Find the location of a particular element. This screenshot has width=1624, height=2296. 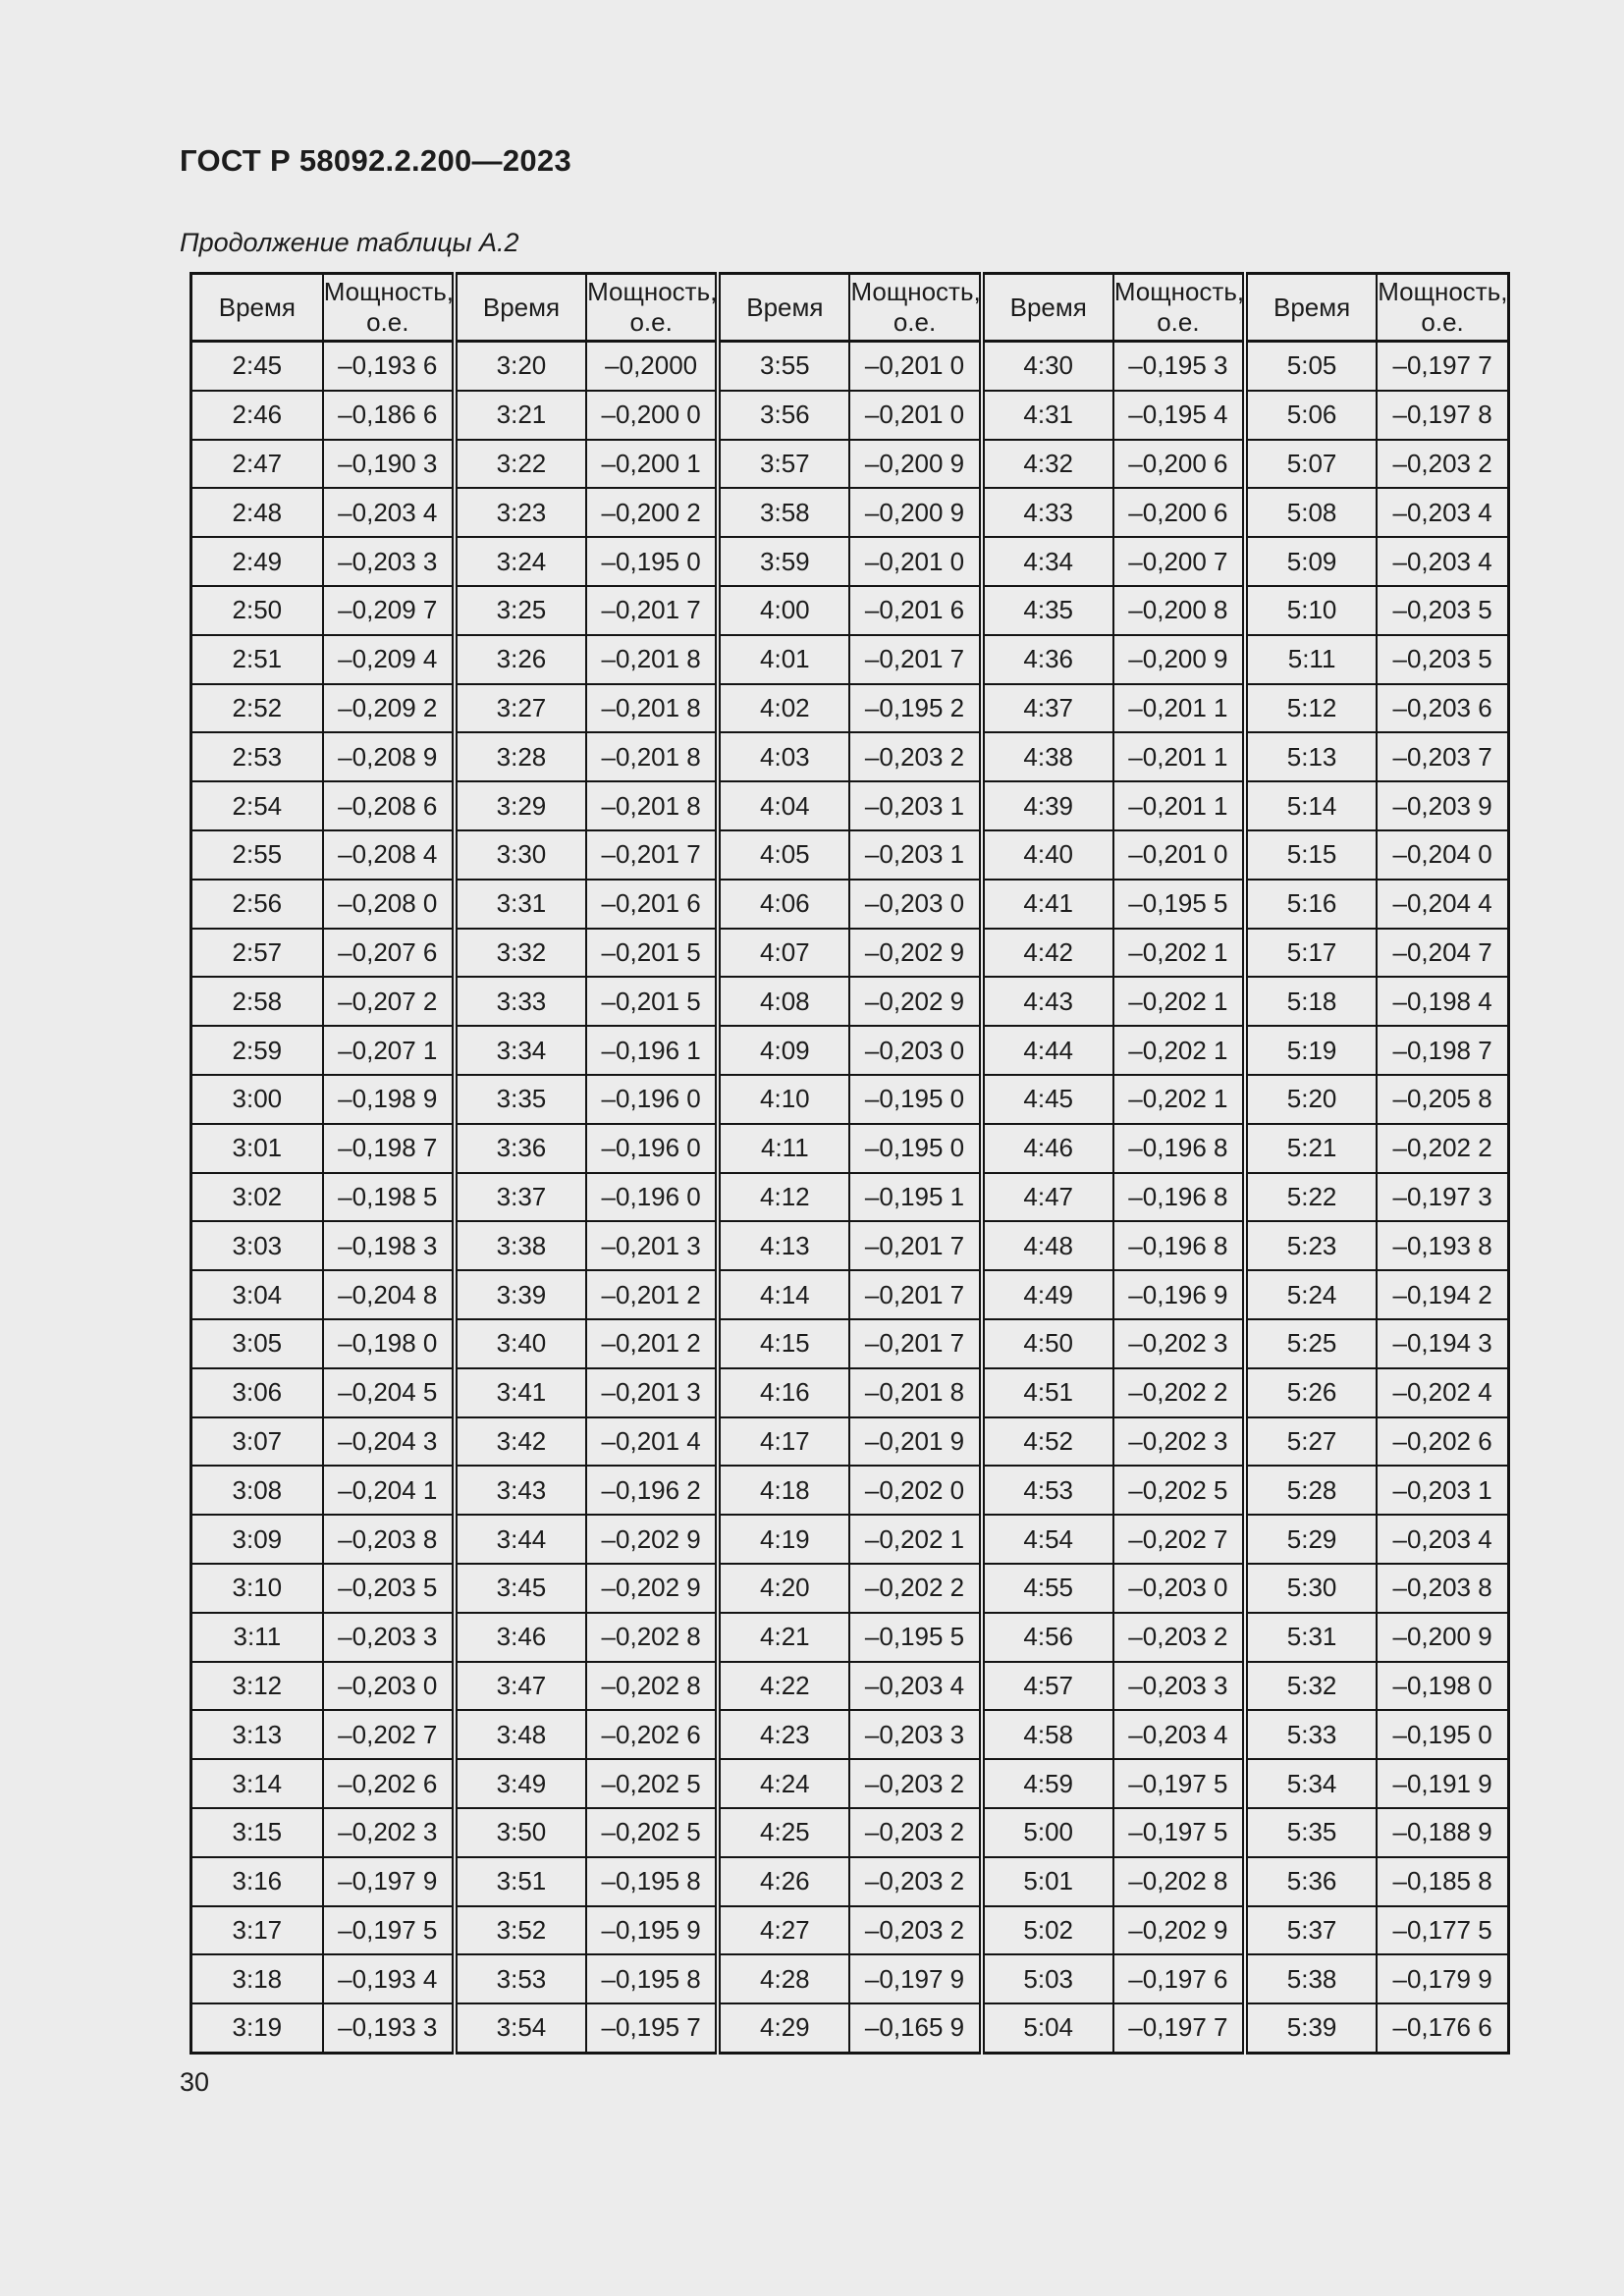

power-cell: –0,196 0 is located at coordinates (652, 1148).